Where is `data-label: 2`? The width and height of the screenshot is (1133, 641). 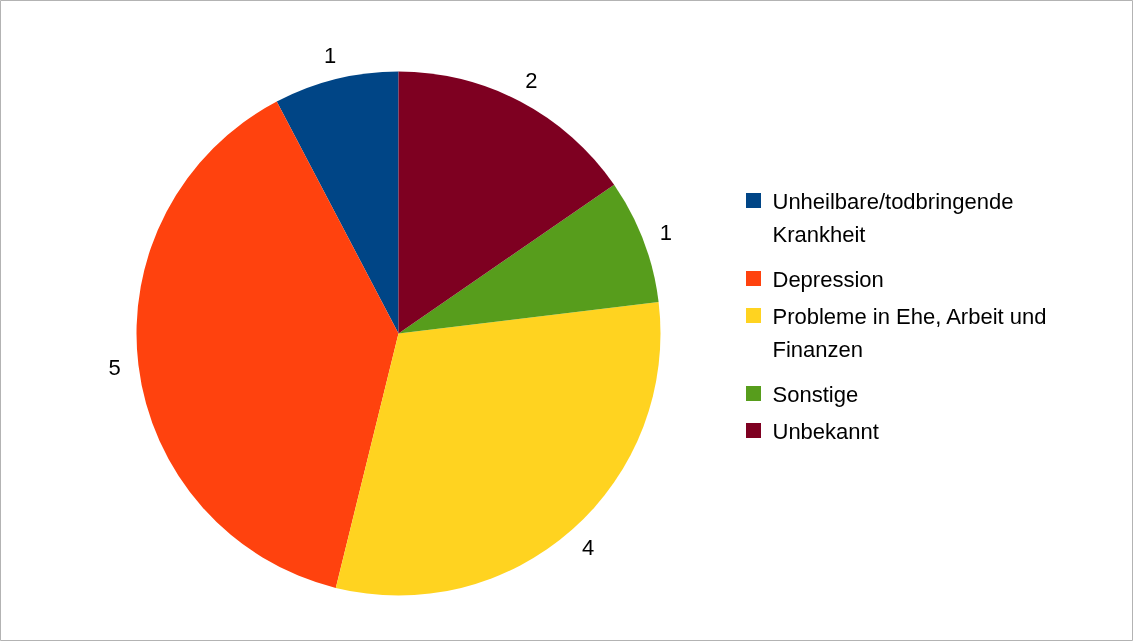 data-label: 2 is located at coordinates (531, 80).